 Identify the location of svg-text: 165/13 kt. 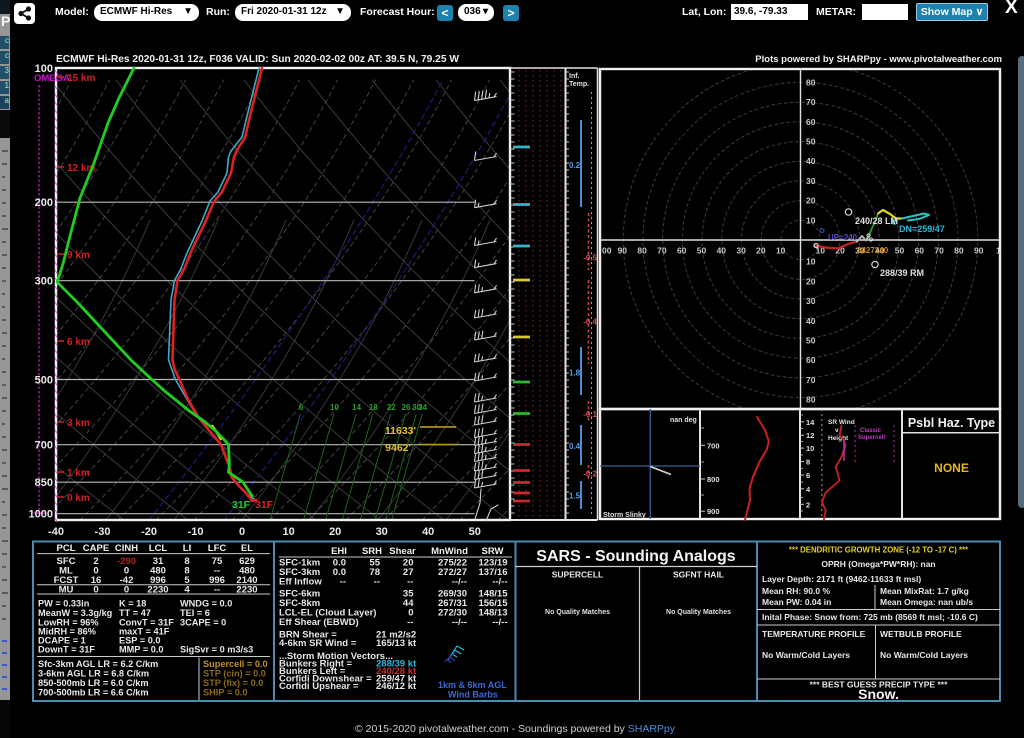
(396, 643).